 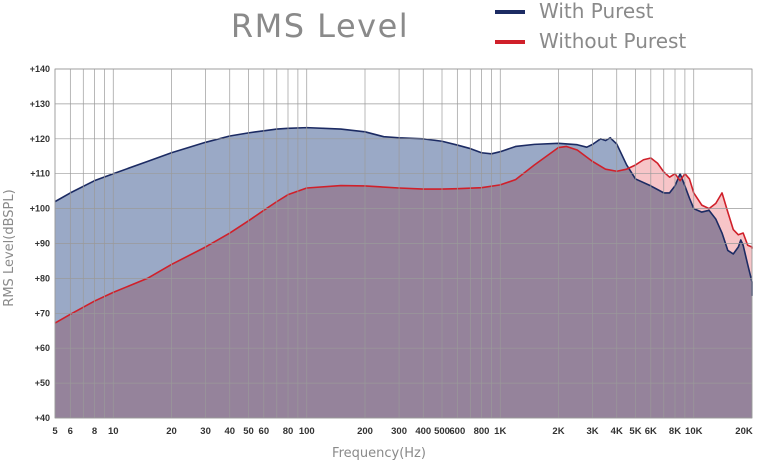 What do you see at coordinates (205, 431) in the screenshot?
I see `x-tick-label: 30` at bounding box center [205, 431].